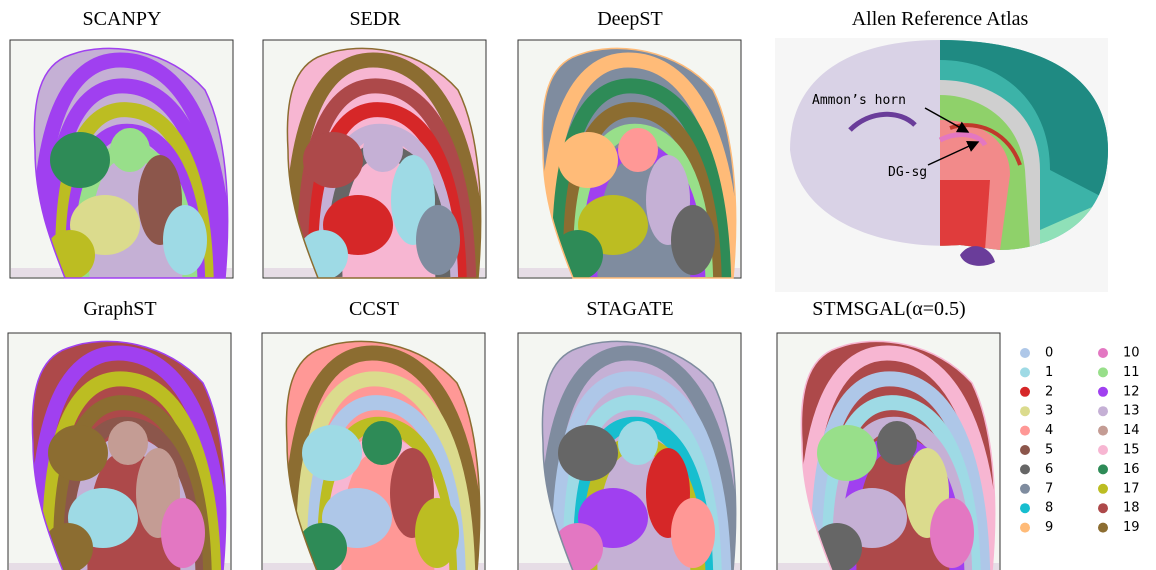 Image resolution: width=1156 pixels, height=570 pixels. What do you see at coordinates (1131, 372) in the screenshot?
I see `legend-label: 11` at bounding box center [1131, 372].